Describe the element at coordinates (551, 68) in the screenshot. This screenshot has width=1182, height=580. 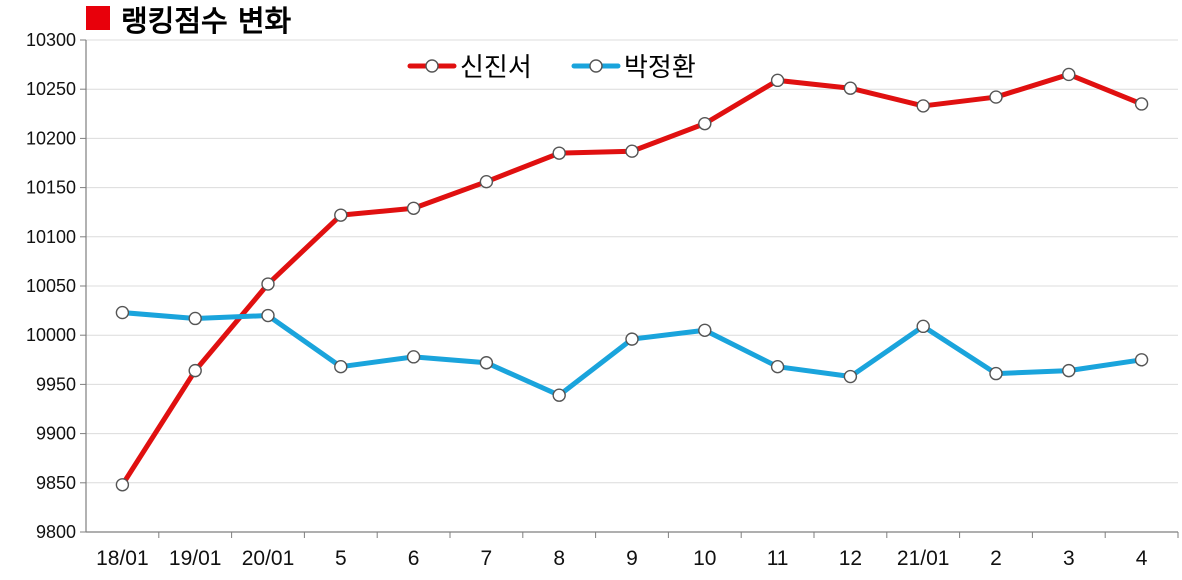
I see `legend: 신진서 박정환` at that location.